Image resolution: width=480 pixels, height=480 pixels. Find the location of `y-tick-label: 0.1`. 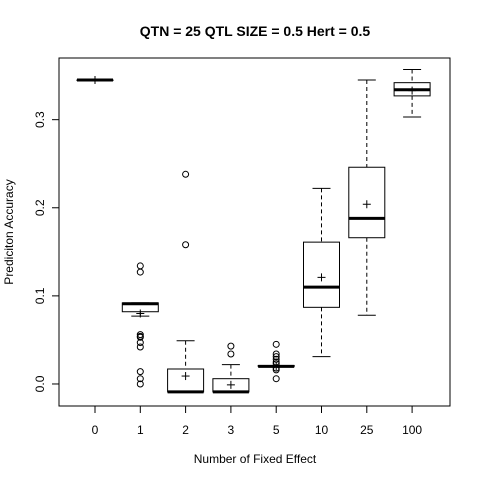

y-tick-label: 0.1 is located at coordinates (40, 295).